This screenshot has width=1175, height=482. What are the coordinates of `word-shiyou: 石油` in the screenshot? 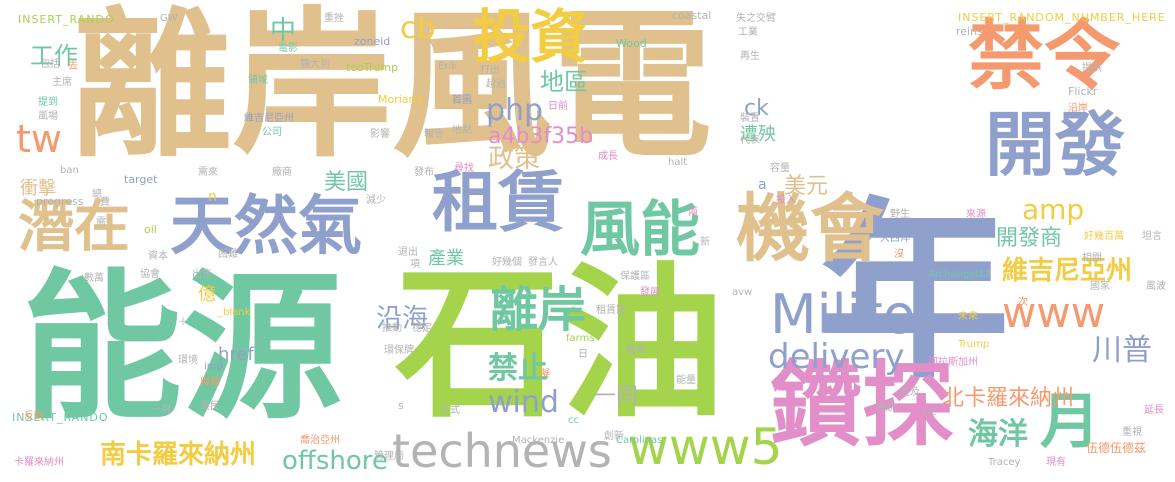 It's located at (560, 344).